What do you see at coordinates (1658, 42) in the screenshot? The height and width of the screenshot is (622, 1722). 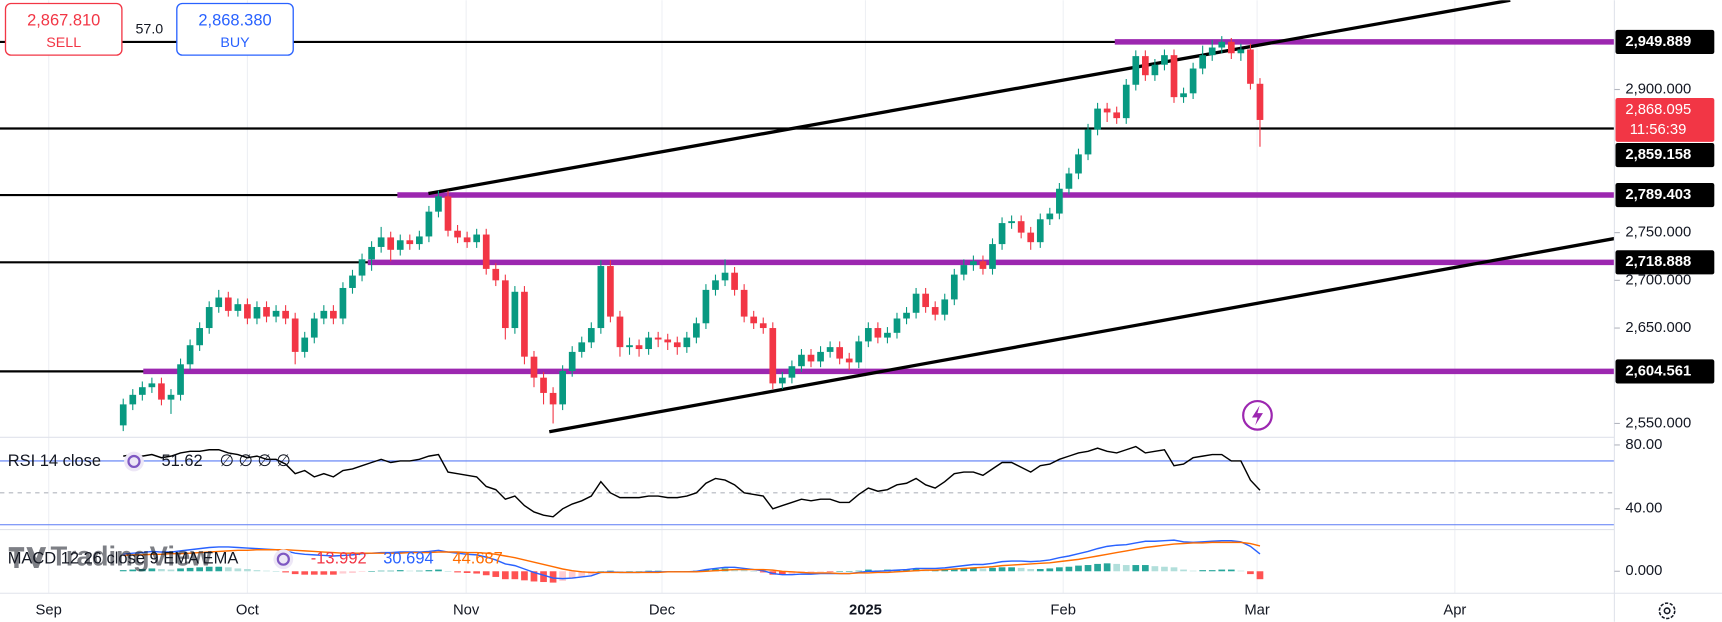 I see `level-label: 2,949.889` at bounding box center [1658, 42].